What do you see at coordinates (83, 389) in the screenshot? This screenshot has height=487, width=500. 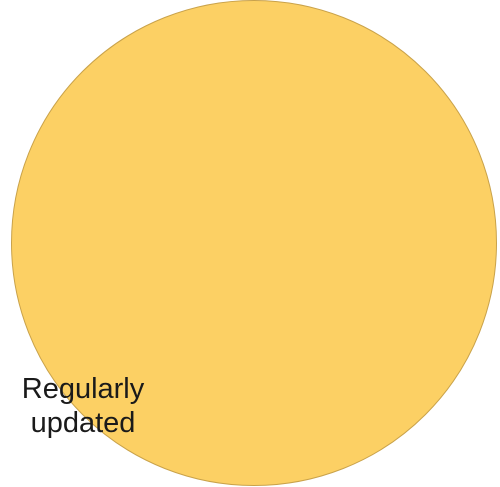 I see `label-line-1: Regularly` at bounding box center [83, 389].